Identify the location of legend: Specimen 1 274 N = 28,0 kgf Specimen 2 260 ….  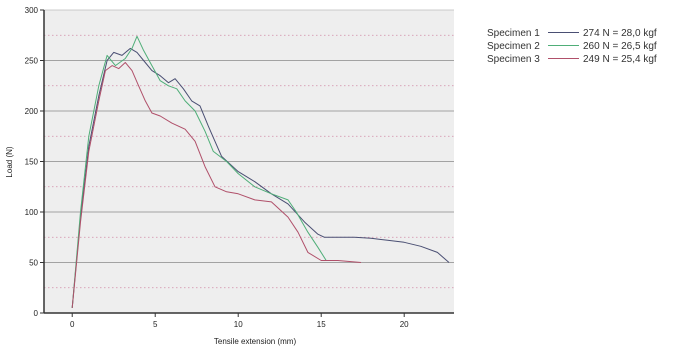
(572, 46).